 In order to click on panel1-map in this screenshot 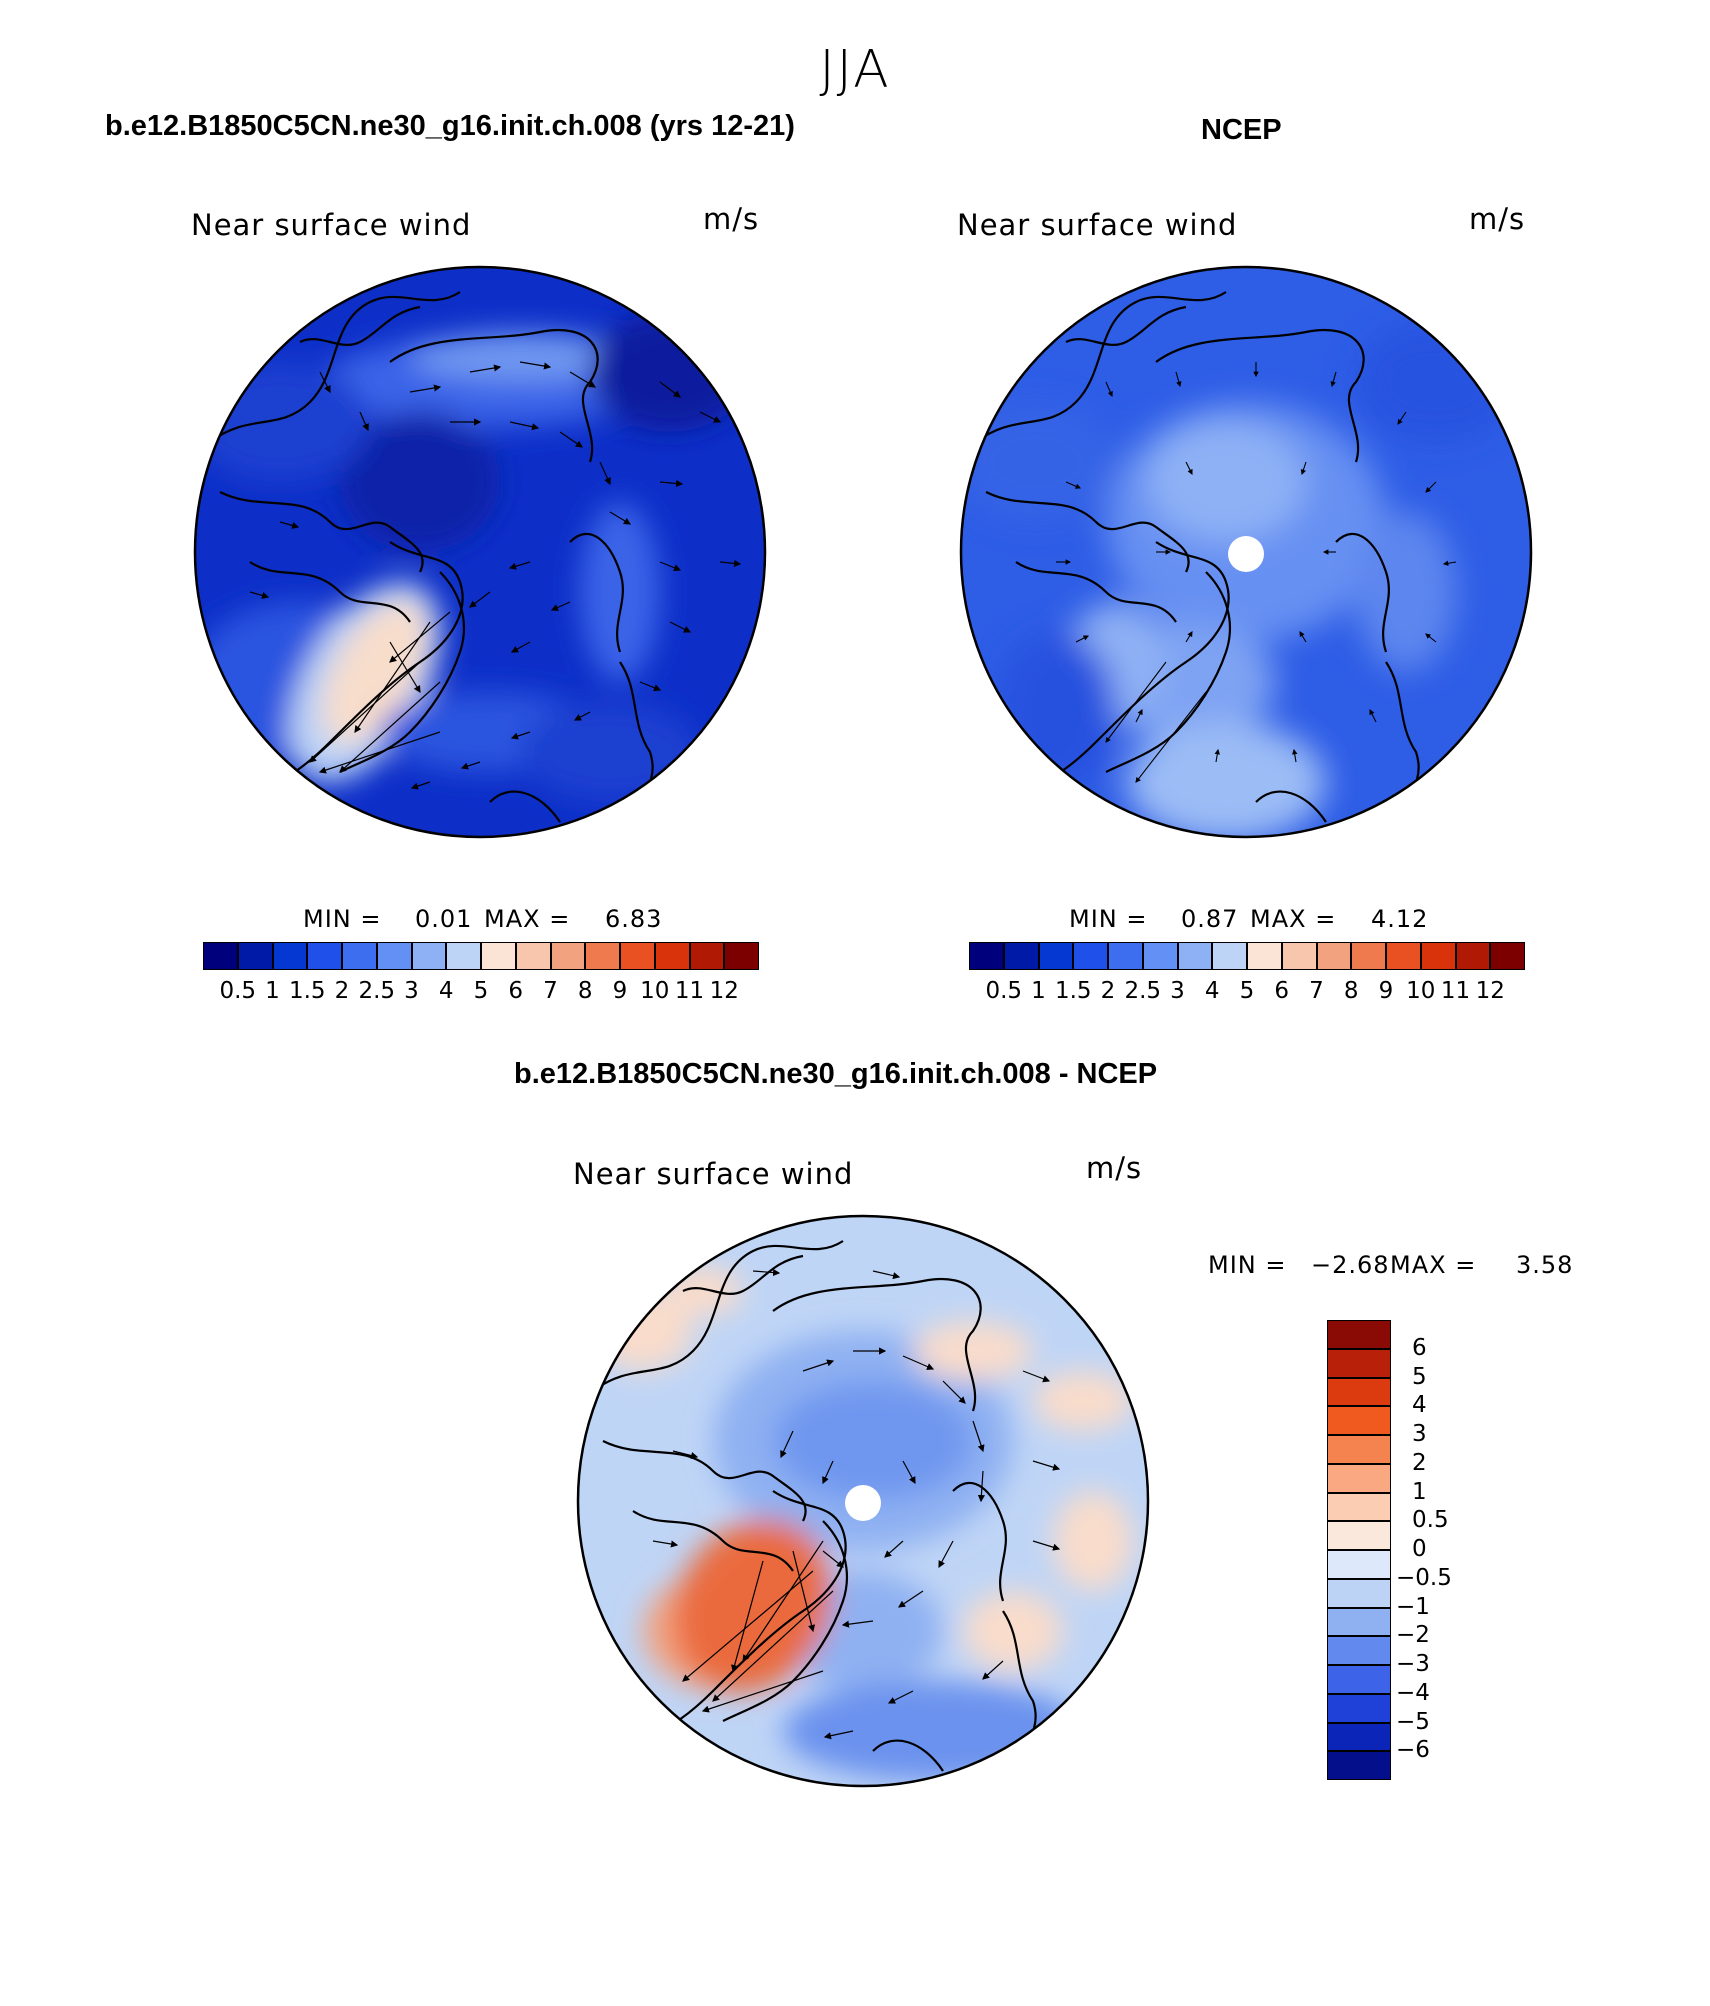, I will do `click(480, 552)`.